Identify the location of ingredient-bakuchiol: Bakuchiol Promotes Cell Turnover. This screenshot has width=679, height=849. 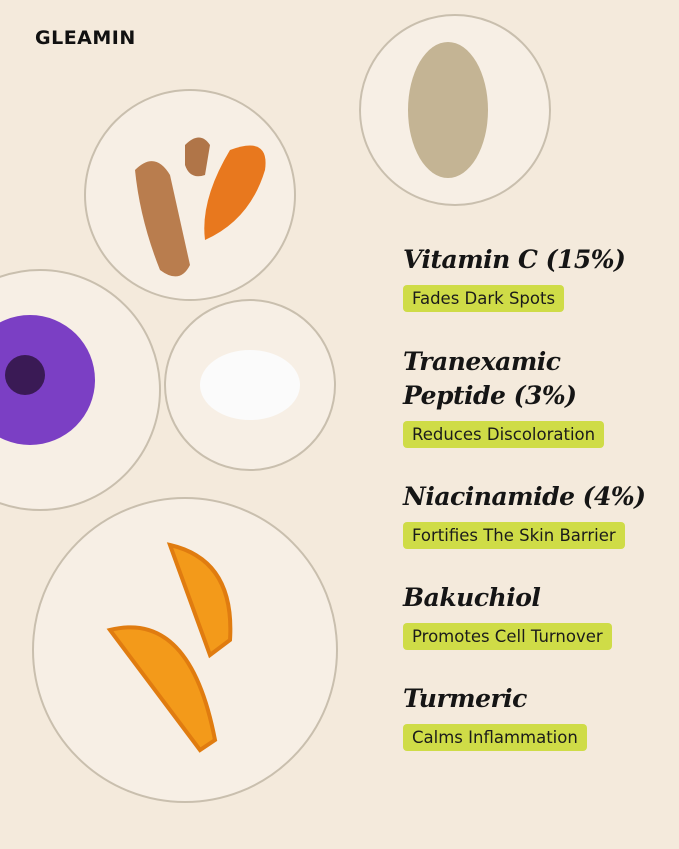
(507, 615).